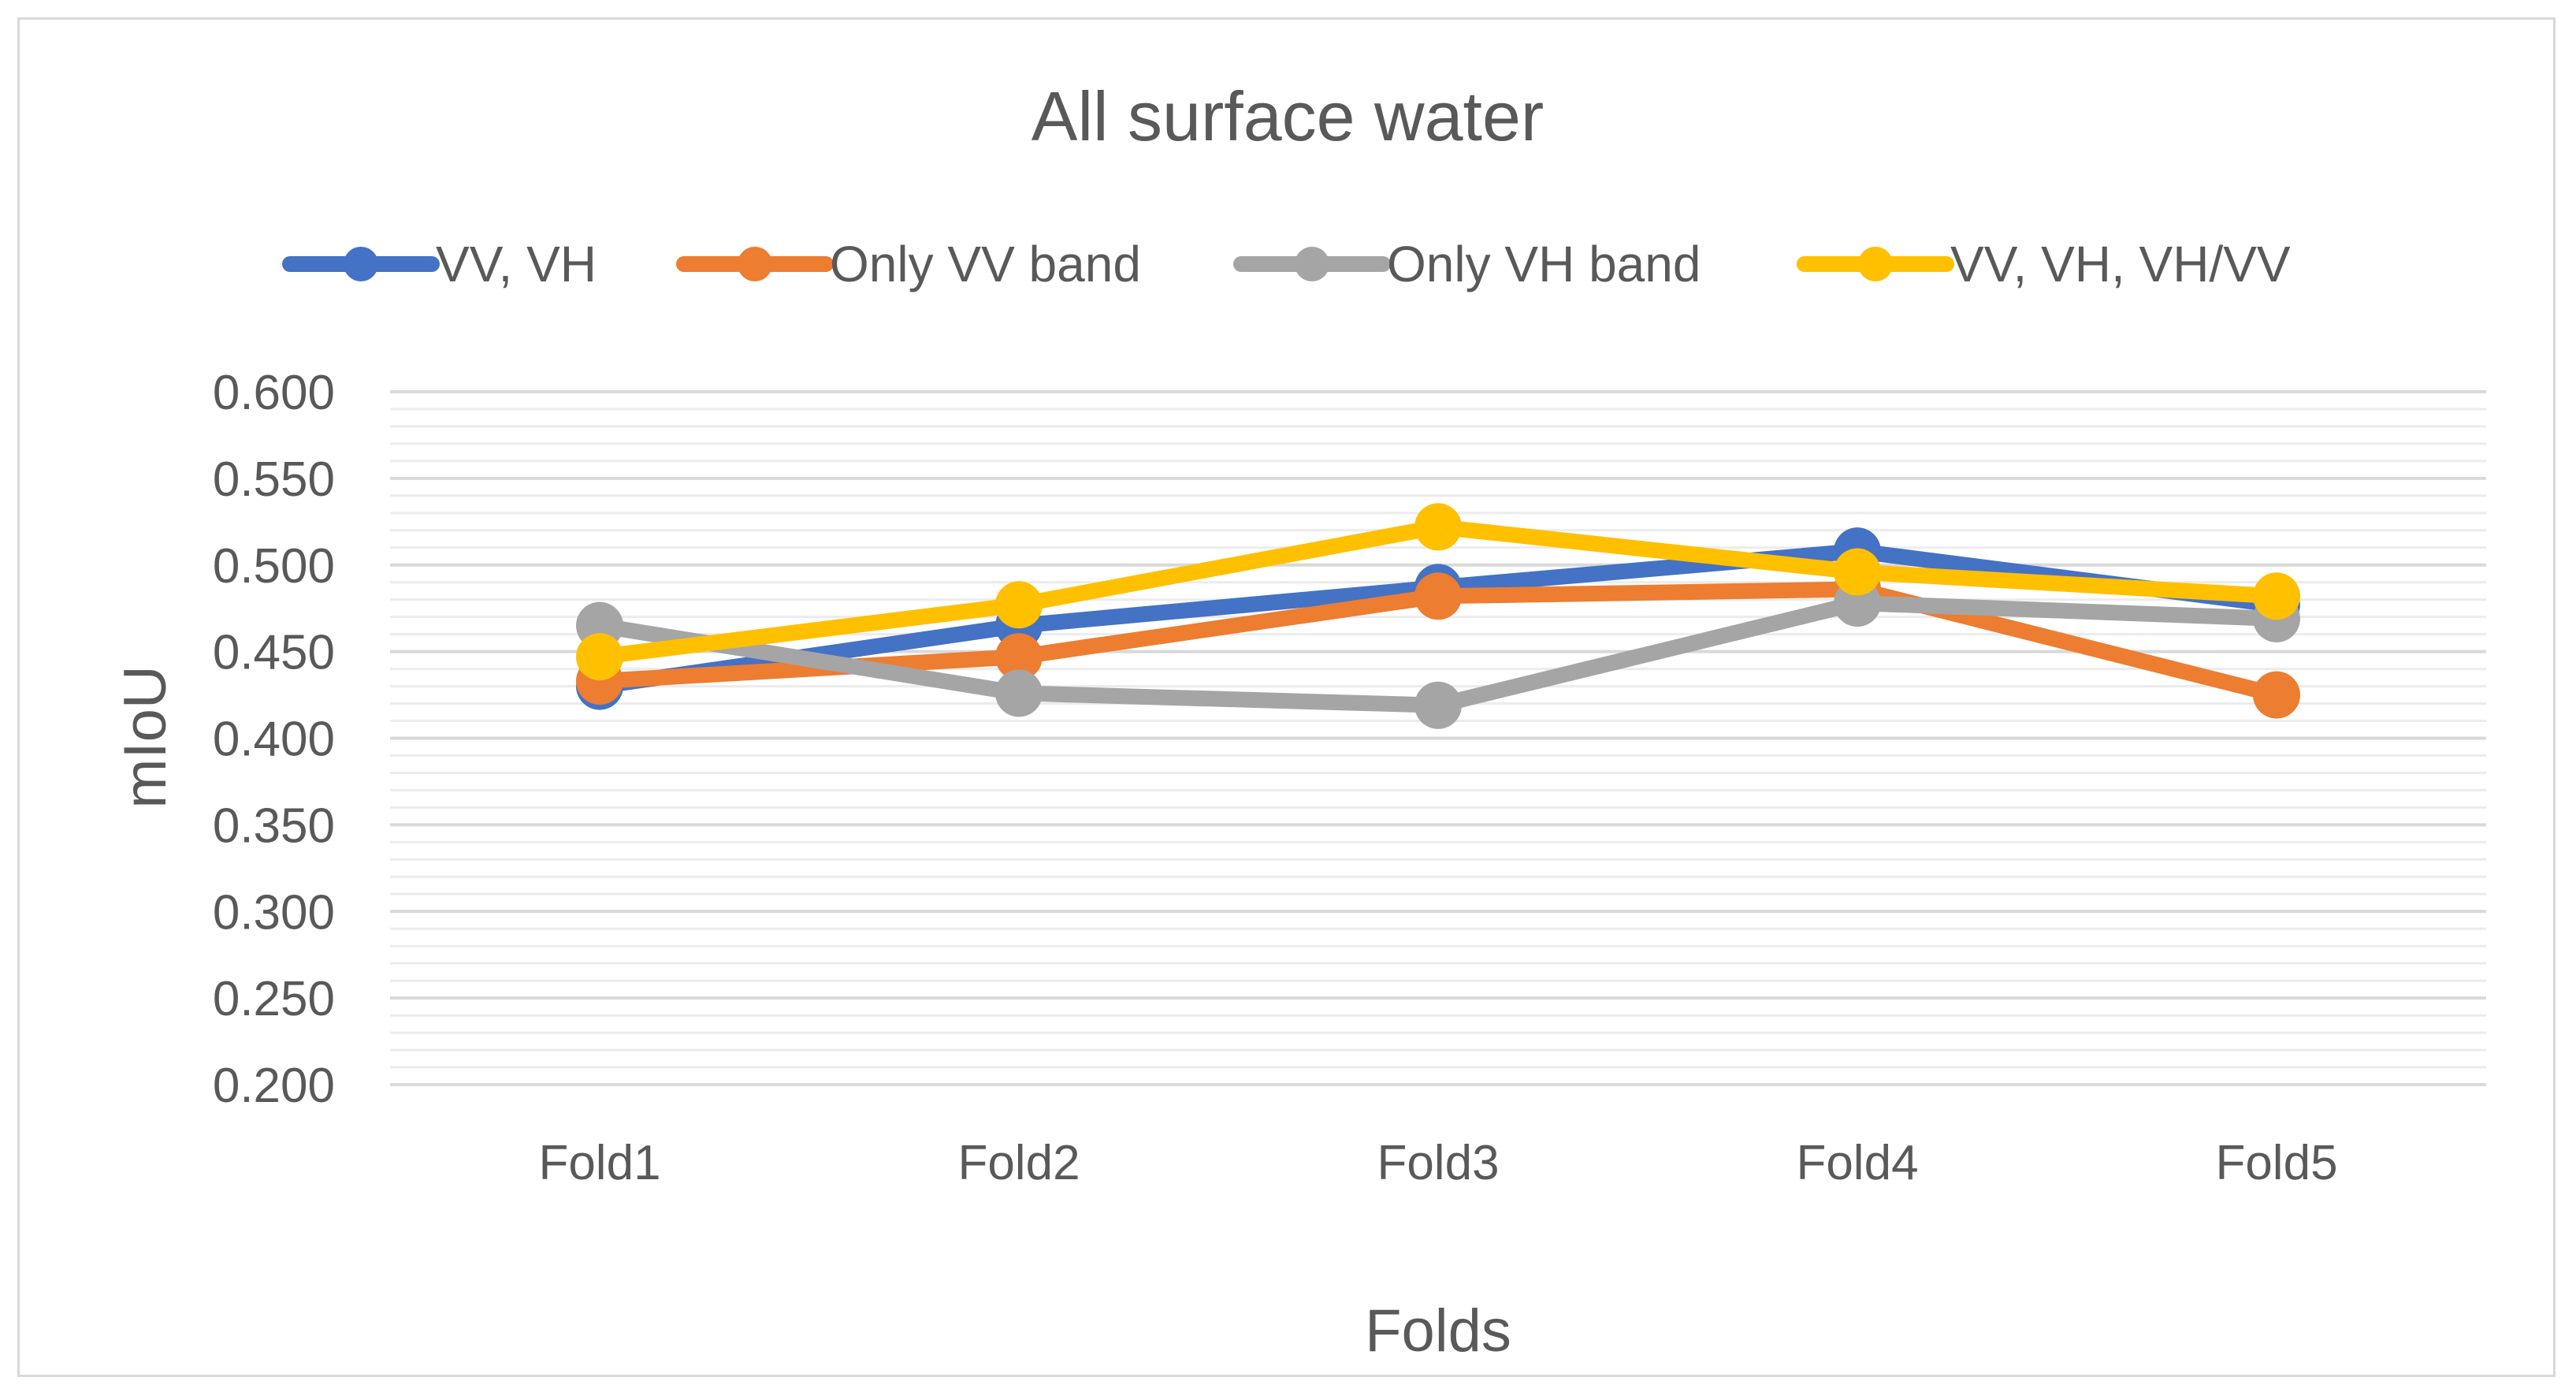  Describe the element at coordinates (274, 912) in the screenshot. I see `y-tick-label: 0.300` at that location.